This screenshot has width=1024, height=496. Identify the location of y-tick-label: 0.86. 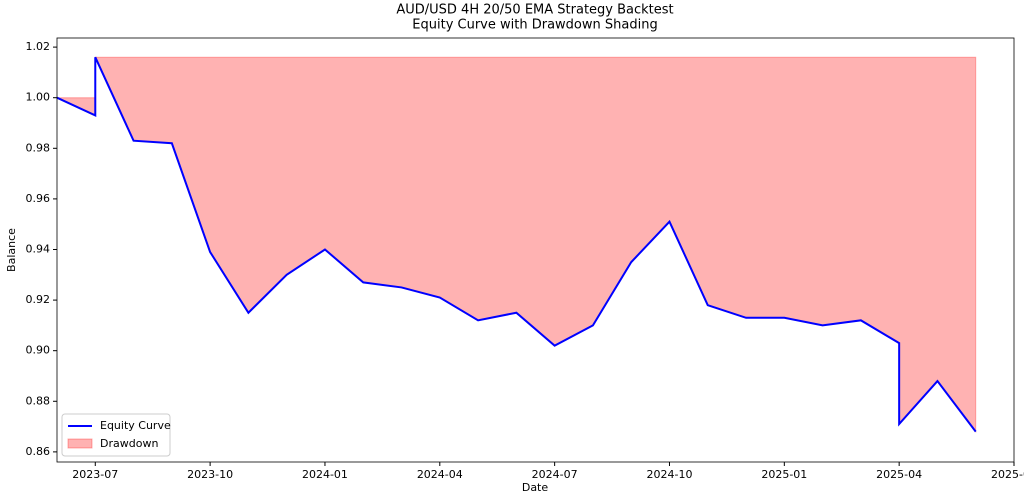
(38, 451).